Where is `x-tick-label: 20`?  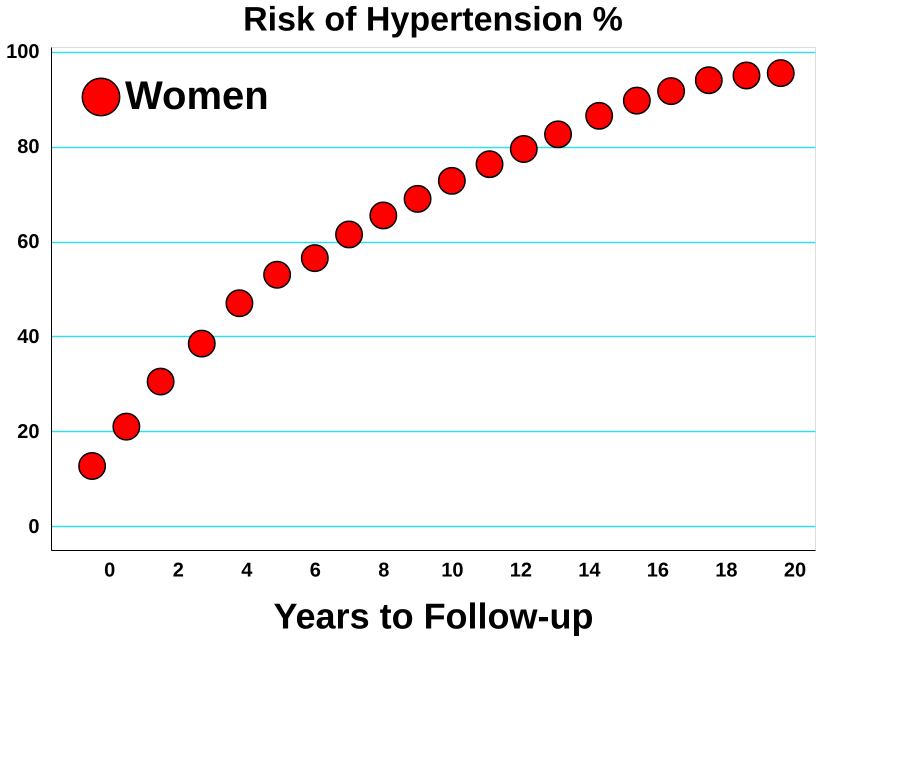
x-tick-label: 20 is located at coordinates (795, 571).